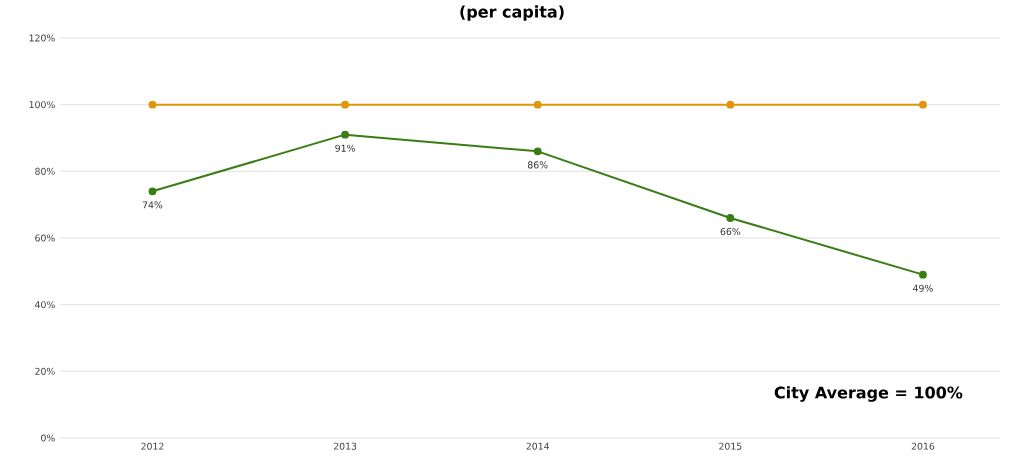 The width and height of the screenshot is (1024, 470). Describe the element at coordinates (537, 165) in the screenshot. I see `data-label: 86%` at that location.